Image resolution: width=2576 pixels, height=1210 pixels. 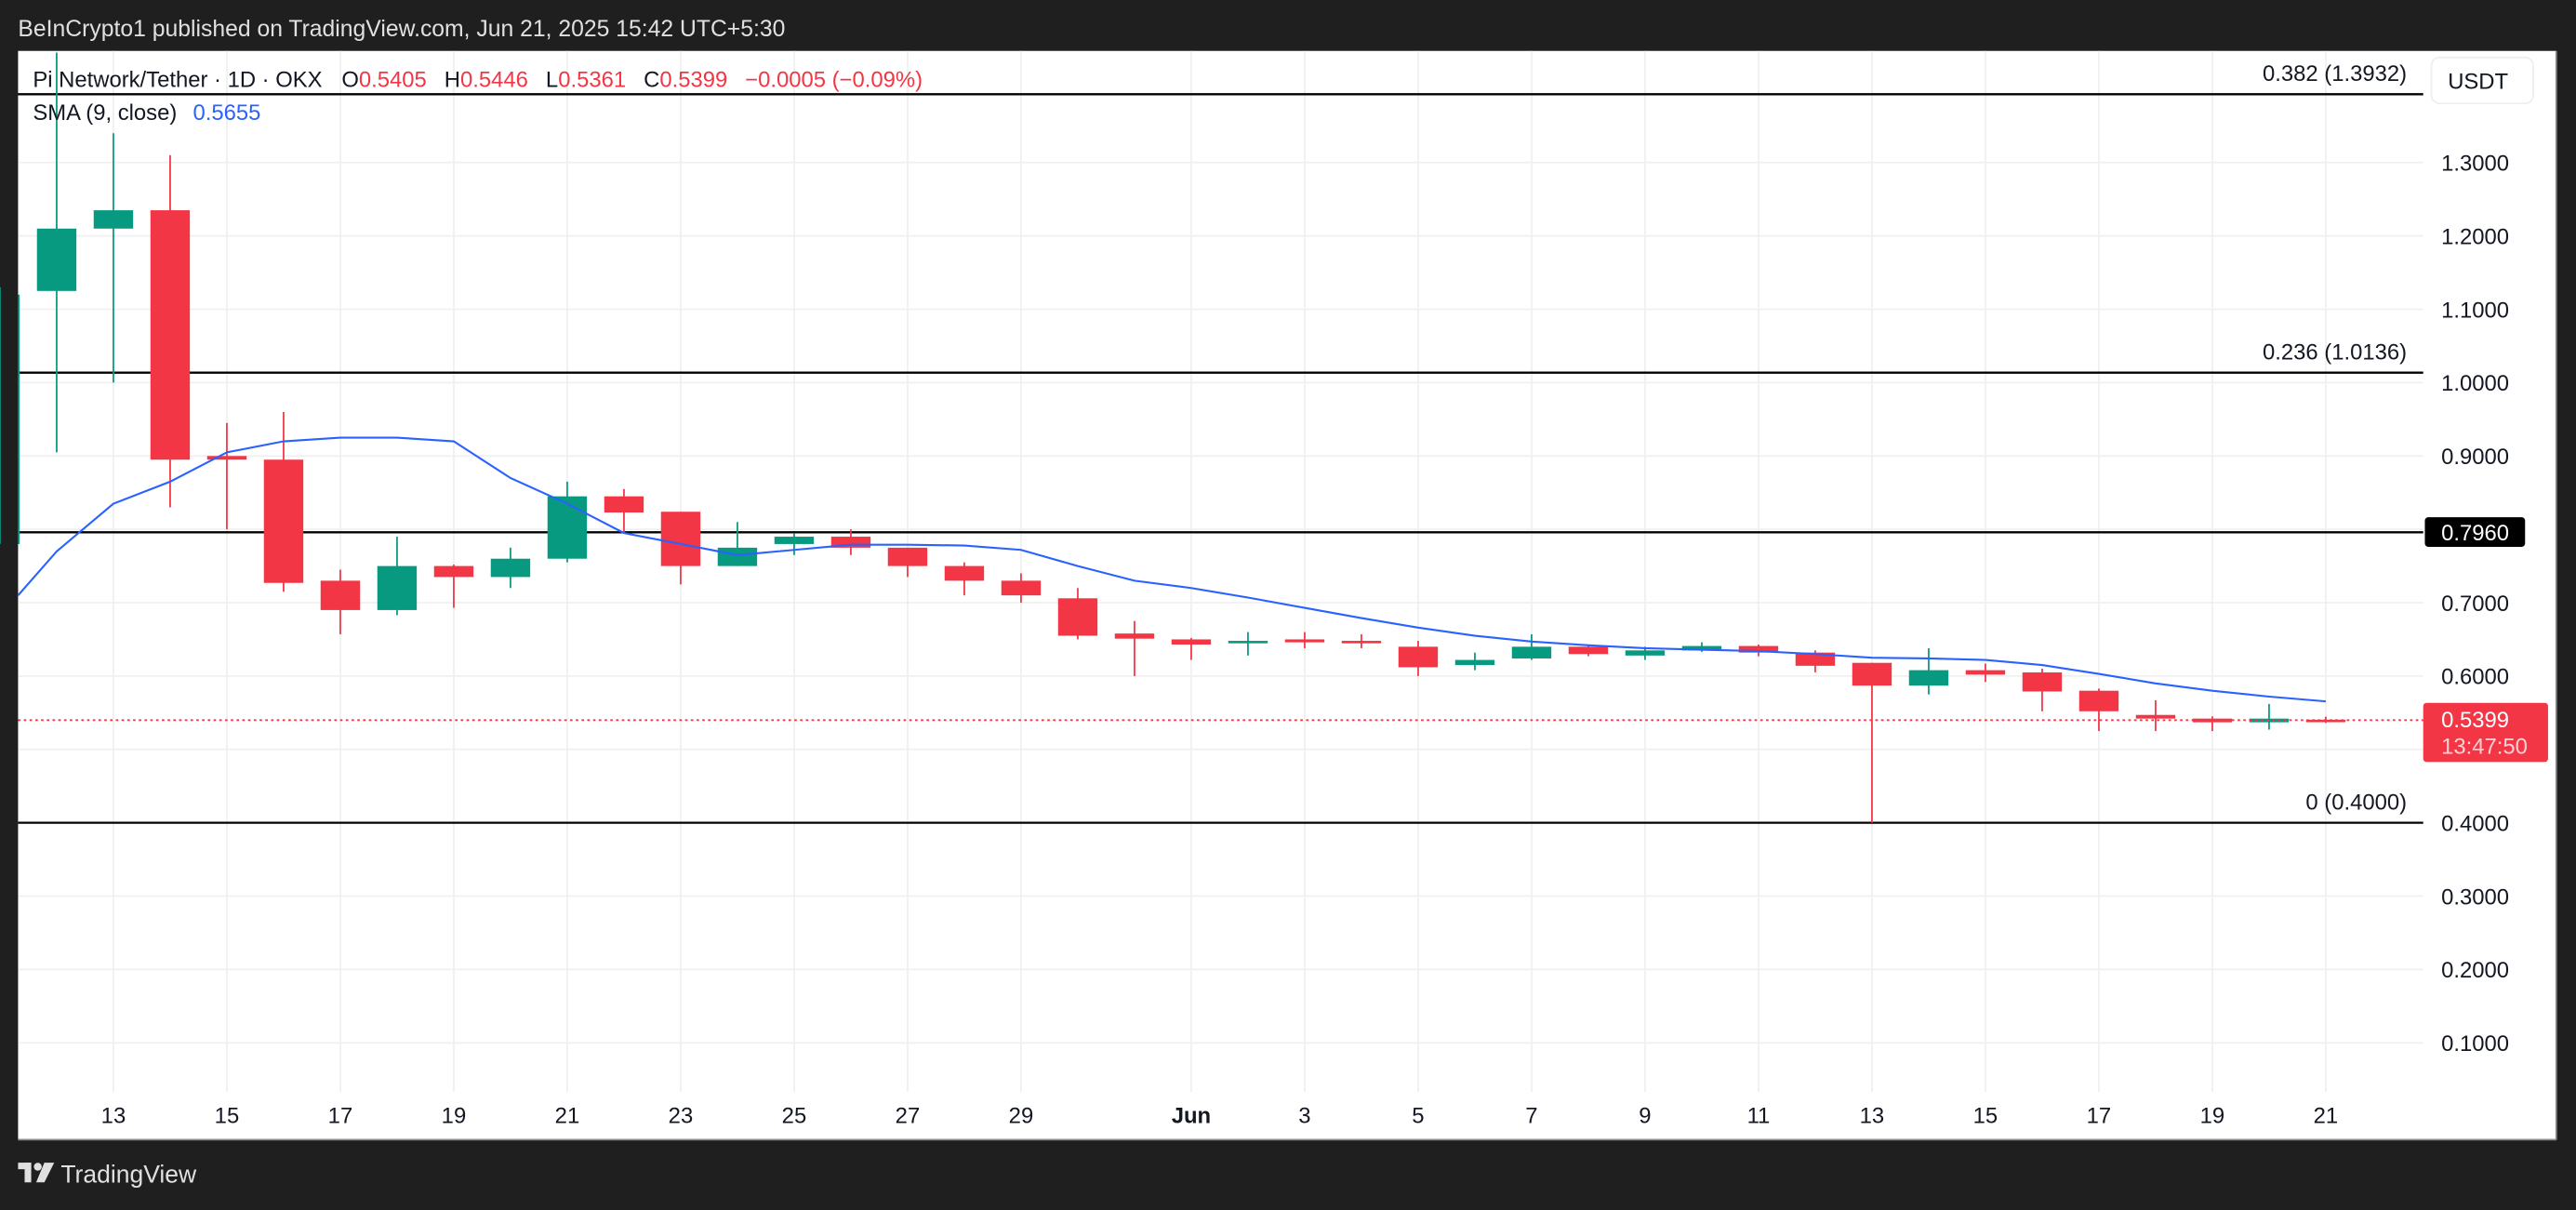 I want to click on time-tick: Jun, so click(x=1191, y=1116).